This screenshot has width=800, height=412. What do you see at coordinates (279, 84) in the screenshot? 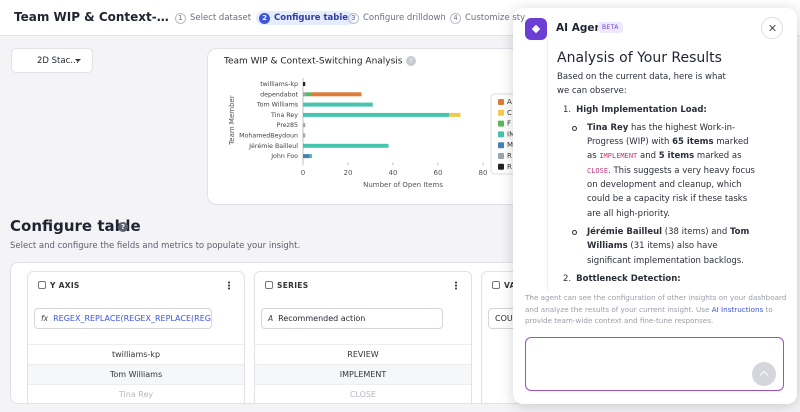
I see `y-tick-label: twilliams-kp` at bounding box center [279, 84].